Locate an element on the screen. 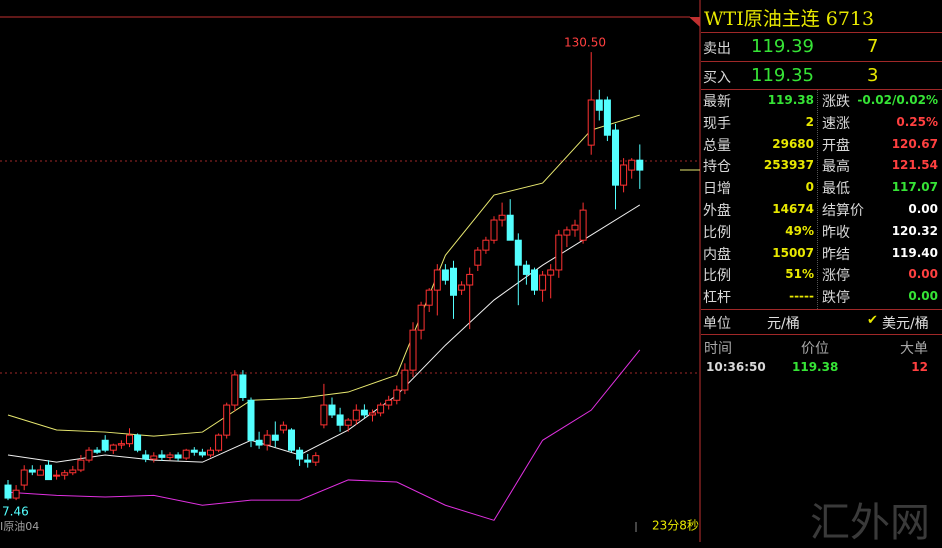 Image resolution: width=942 pixels, height=548 pixels. quote-label: 外盘 is located at coordinates (717, 211).